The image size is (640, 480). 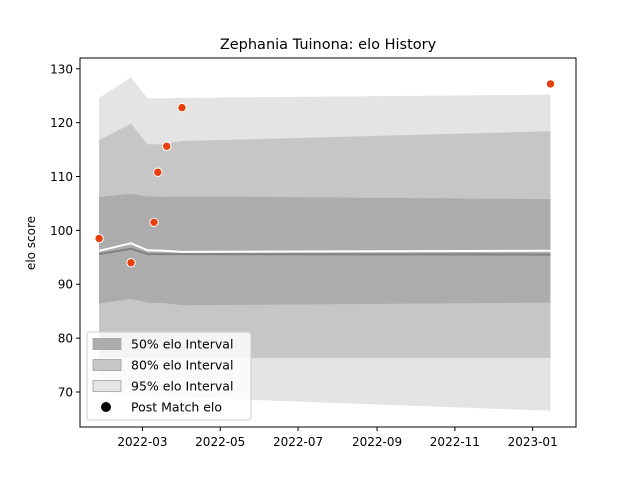 What do you see at coordinates (455, 442) in the screenshot?
I see `x-tick-label: 2022-11` at bounding box center [455, 442].